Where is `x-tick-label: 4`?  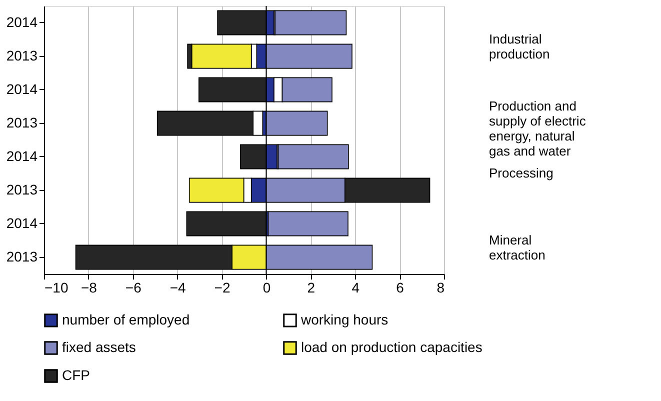
x-tick-label: 4 is located at coordinates (356, 288).